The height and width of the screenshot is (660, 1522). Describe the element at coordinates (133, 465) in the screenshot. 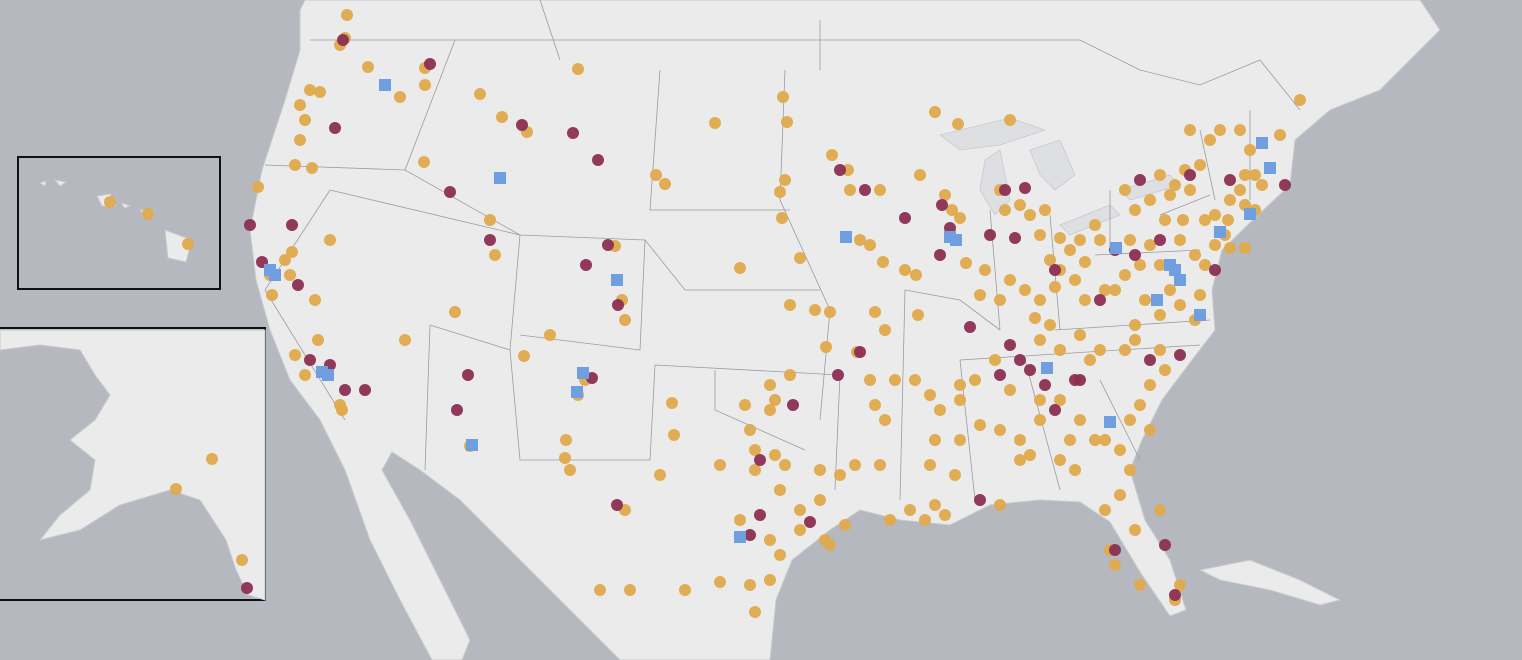

I see `alaska` at that location.